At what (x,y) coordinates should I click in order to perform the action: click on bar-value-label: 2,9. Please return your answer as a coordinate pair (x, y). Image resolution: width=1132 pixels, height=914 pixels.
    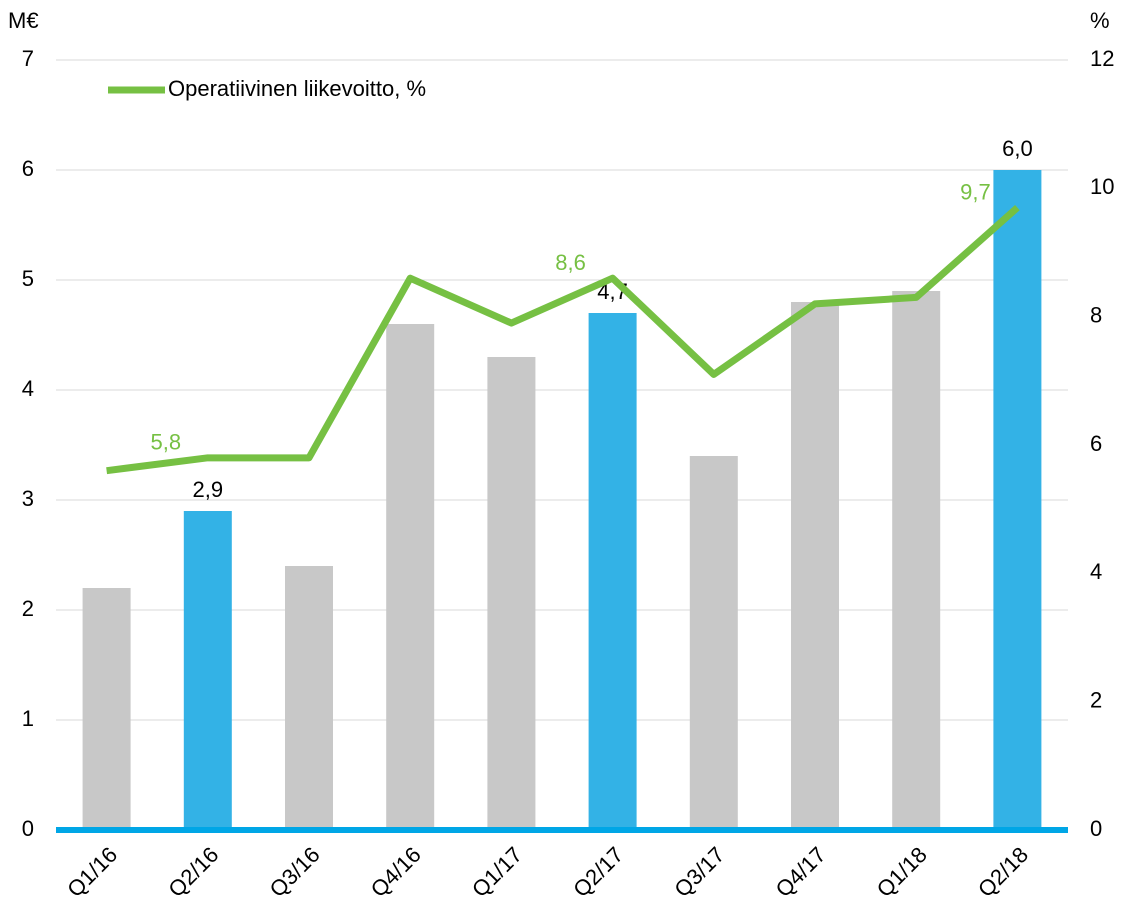
    Looking at the image, I should click on (208, 489).